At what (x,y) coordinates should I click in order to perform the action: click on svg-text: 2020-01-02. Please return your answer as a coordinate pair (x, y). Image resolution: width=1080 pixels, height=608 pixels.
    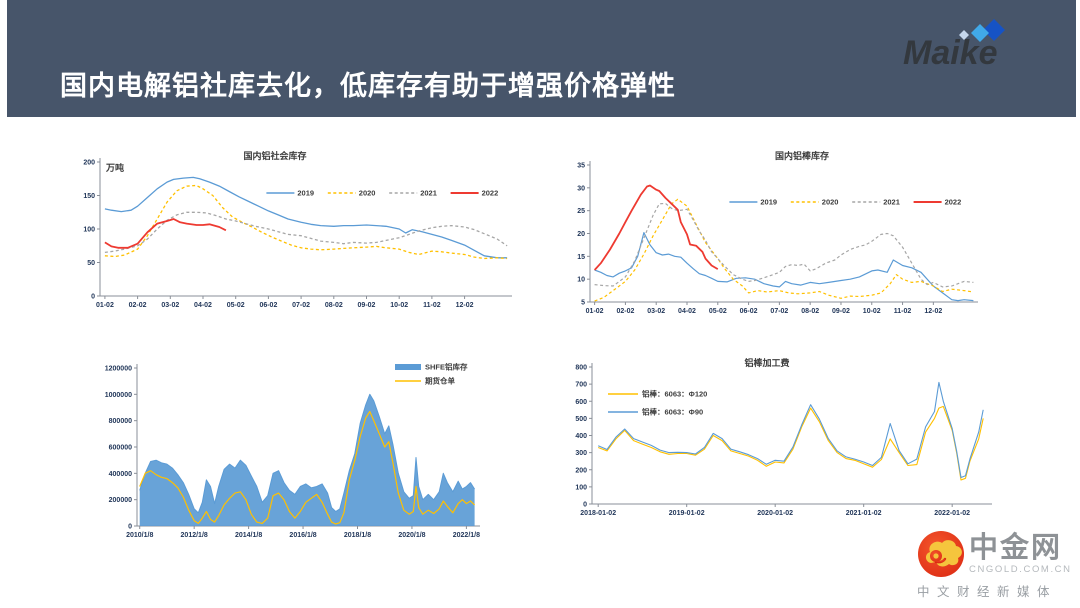
    Looking at the image, I should click on (775, 513).